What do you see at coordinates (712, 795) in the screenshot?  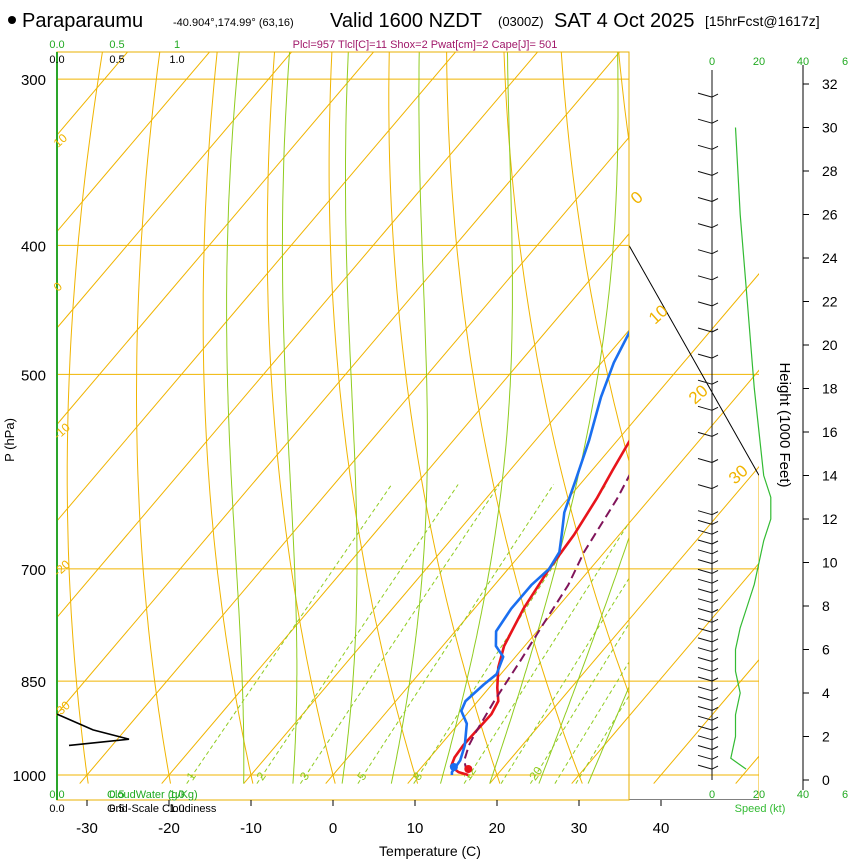 I see `speed-tick-bottom: 0` at bounding box center [712, 795].